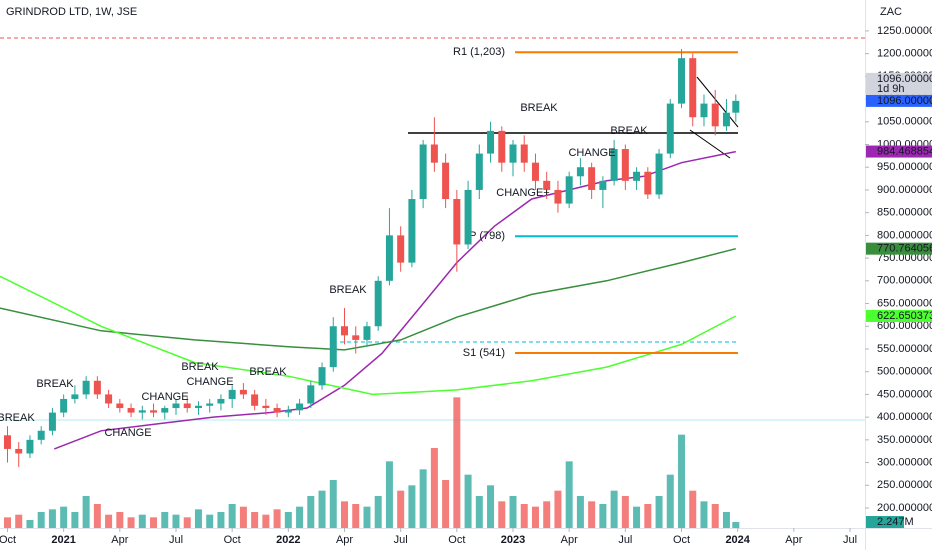 Image resolution: width=932 pixels, height=550 pixels. I want to click on pivot-label: P (798), so click(487, 236).